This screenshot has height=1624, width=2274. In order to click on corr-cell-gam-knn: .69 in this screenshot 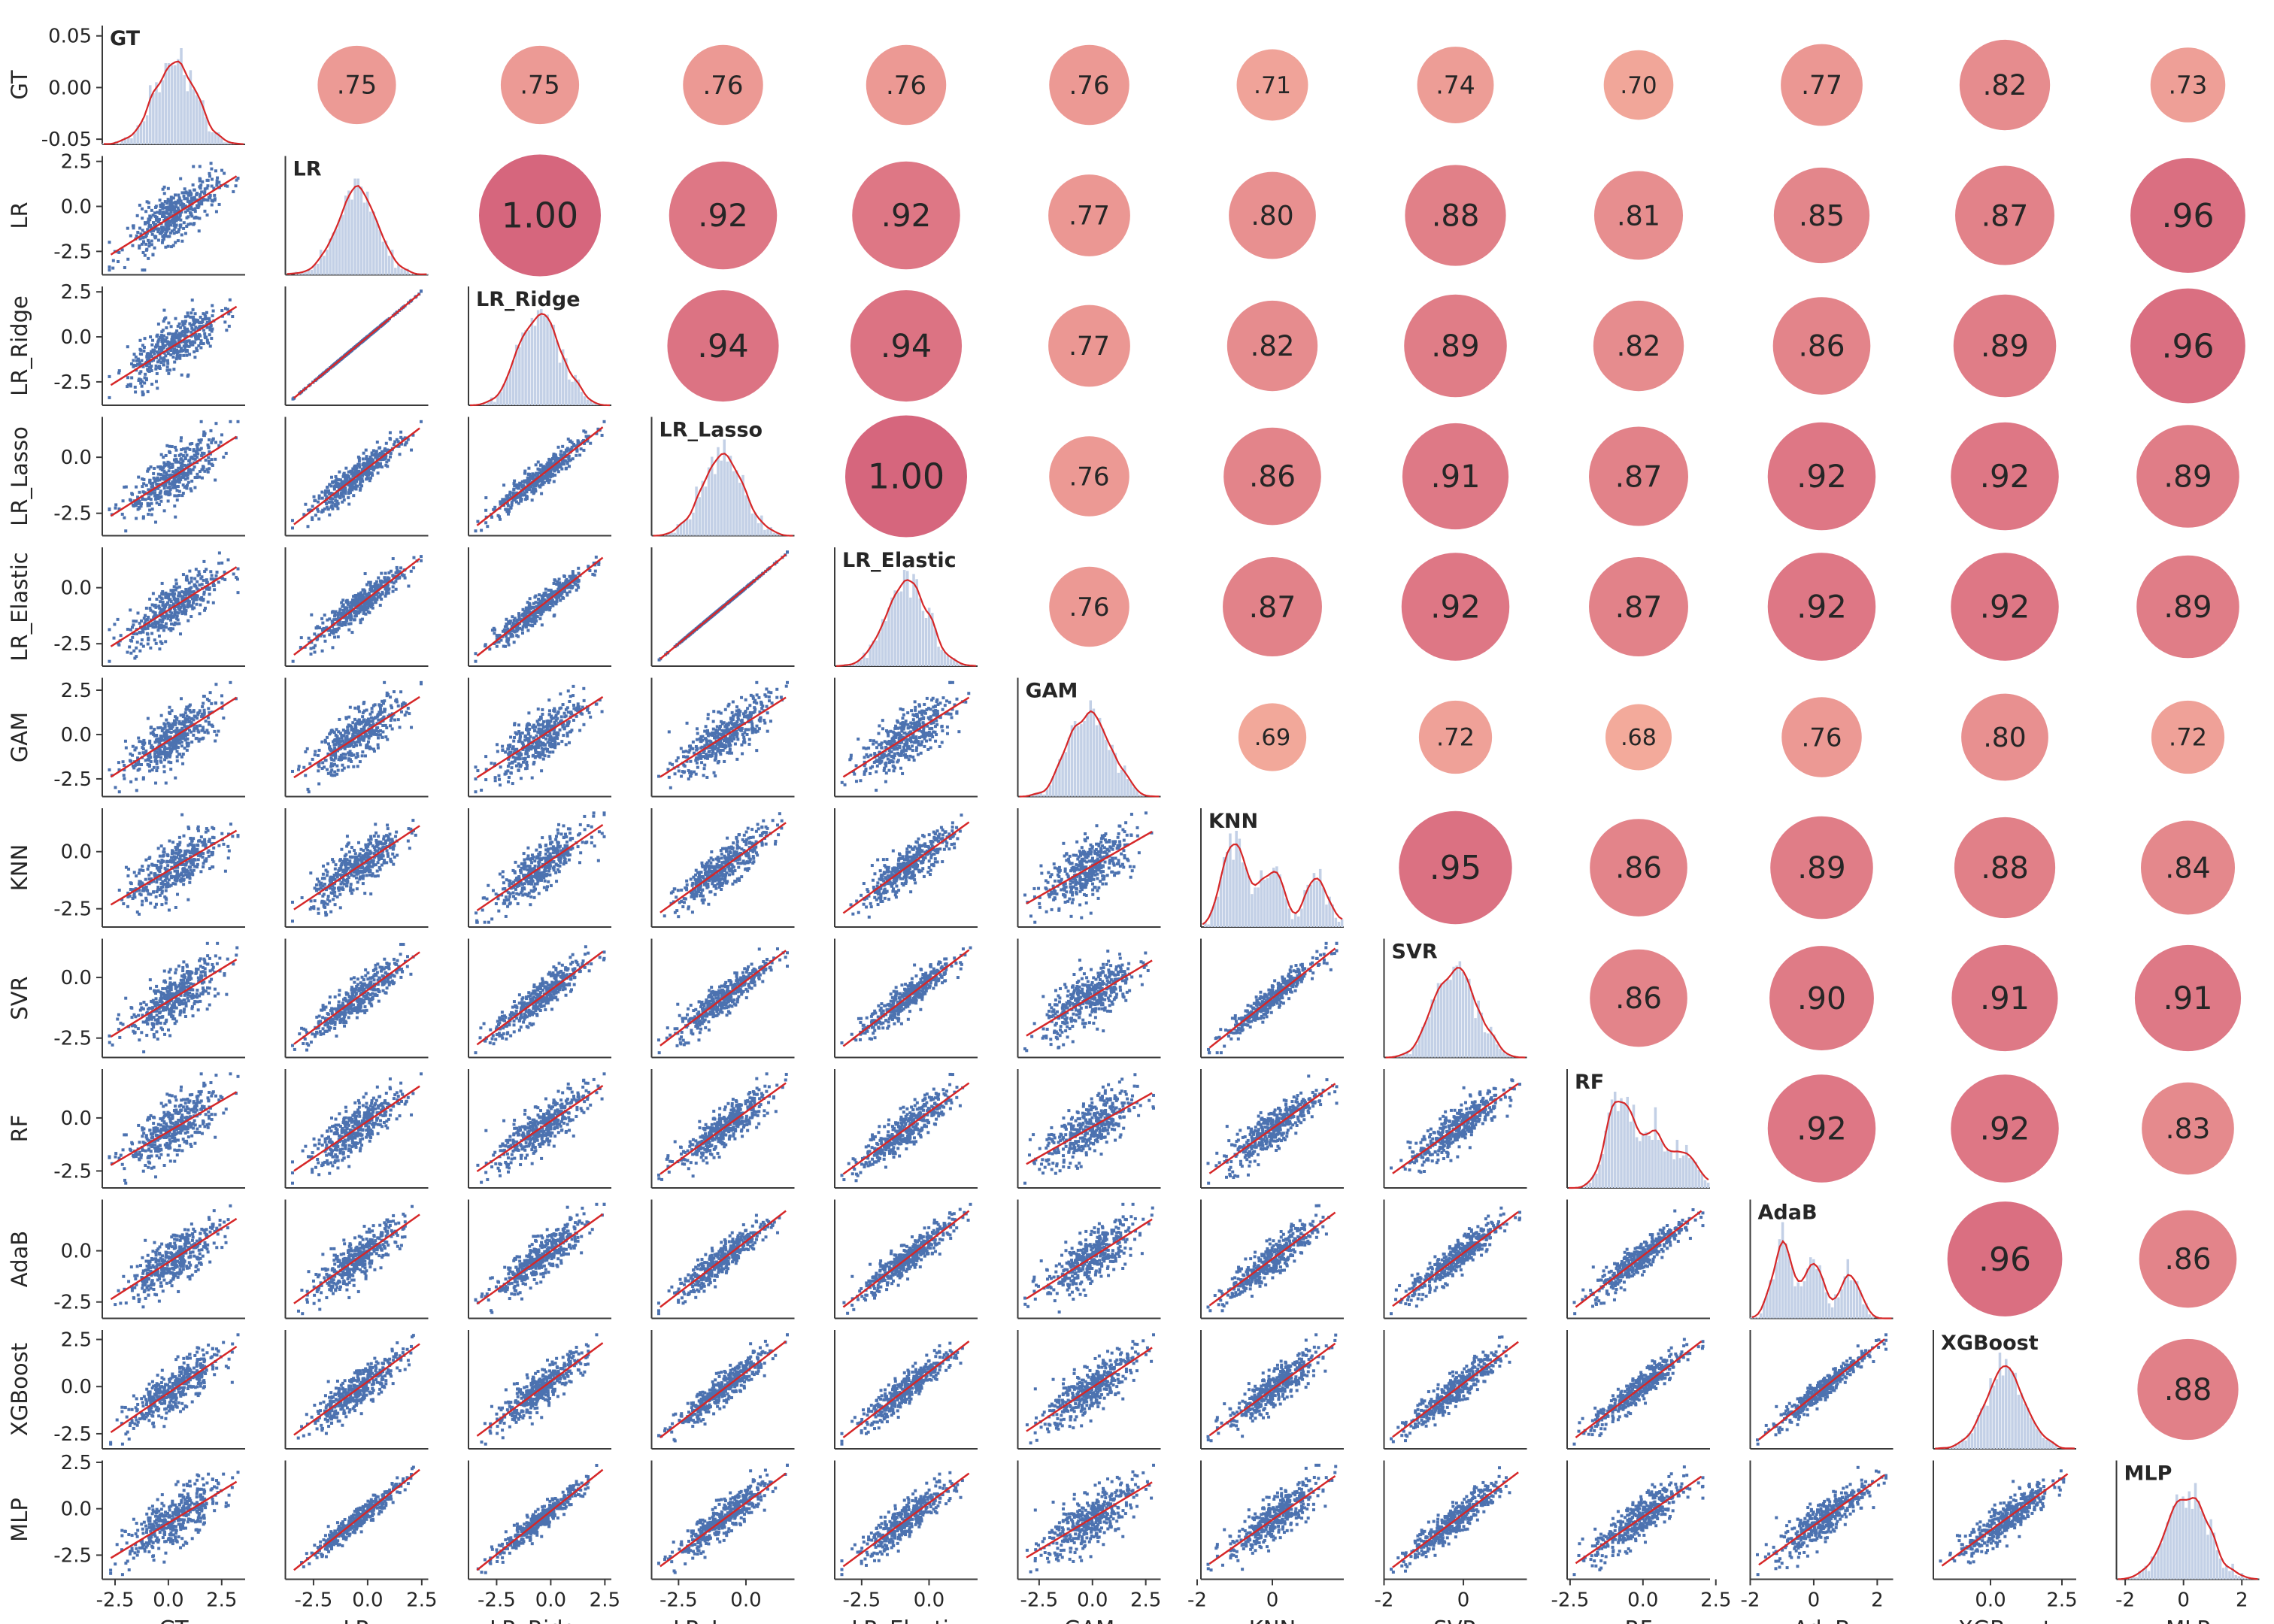, I will do `click(1273, 737)`.